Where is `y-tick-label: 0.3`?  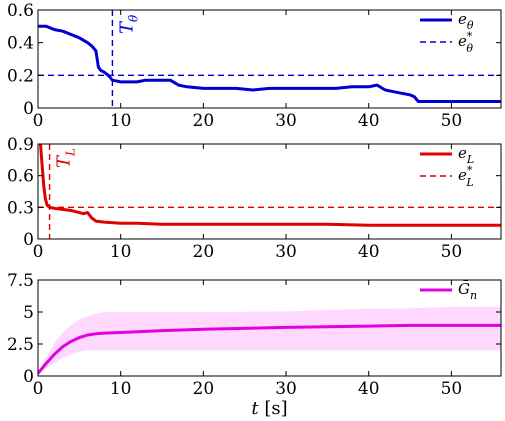 y-tick-label: 0.3 is located at coordinates (20, 208).